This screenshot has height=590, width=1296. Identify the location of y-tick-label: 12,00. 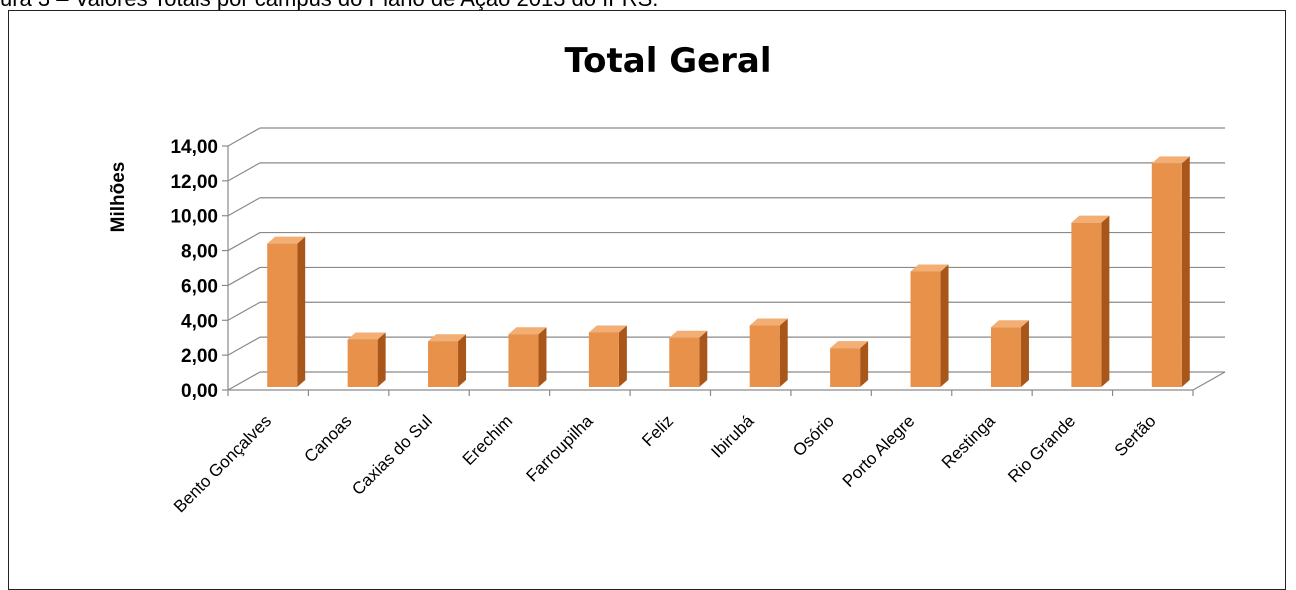
(194, 182).